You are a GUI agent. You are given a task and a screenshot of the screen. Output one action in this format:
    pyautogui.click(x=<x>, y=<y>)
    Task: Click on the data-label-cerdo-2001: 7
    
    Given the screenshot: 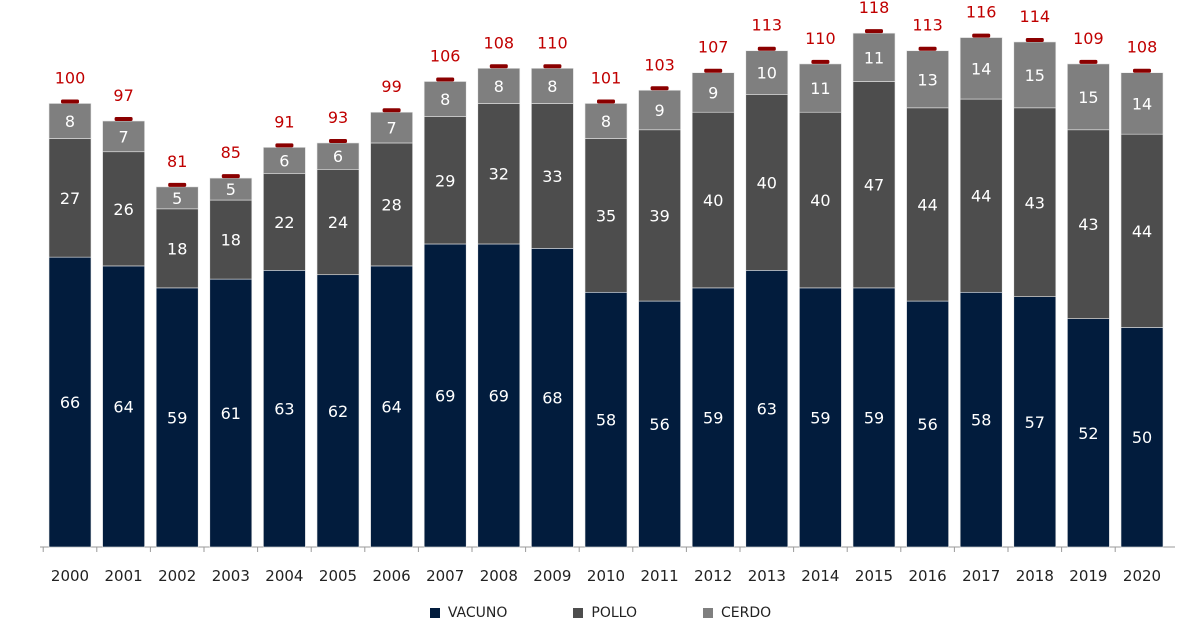 What is the action you would take?
    pyautogui.click(x=124, y=136)
    